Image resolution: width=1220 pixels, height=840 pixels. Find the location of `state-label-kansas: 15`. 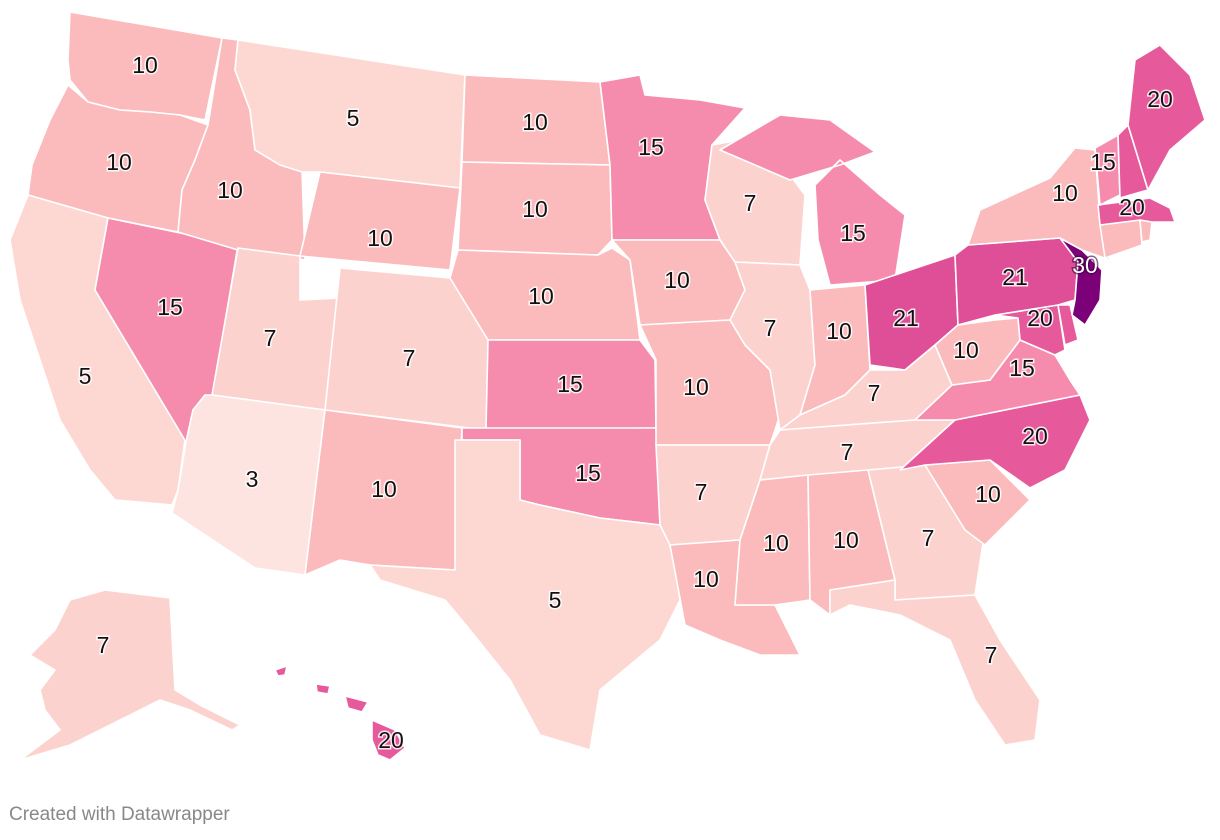

state-label-kansas: 15 is located at coordinates (570, 384).